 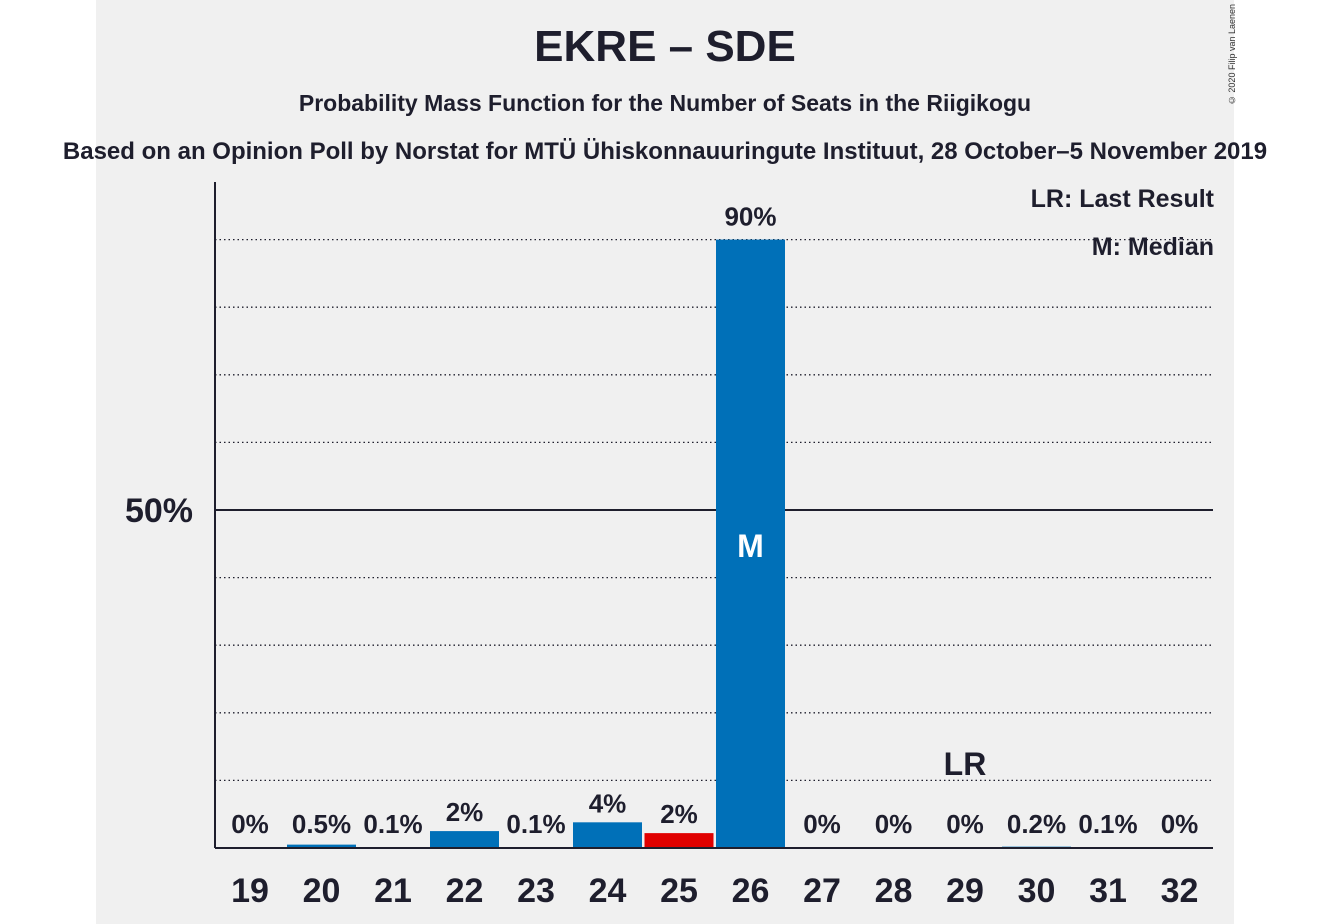 I want to click on bar-value-label: 90%, so click(x=750, y=217).